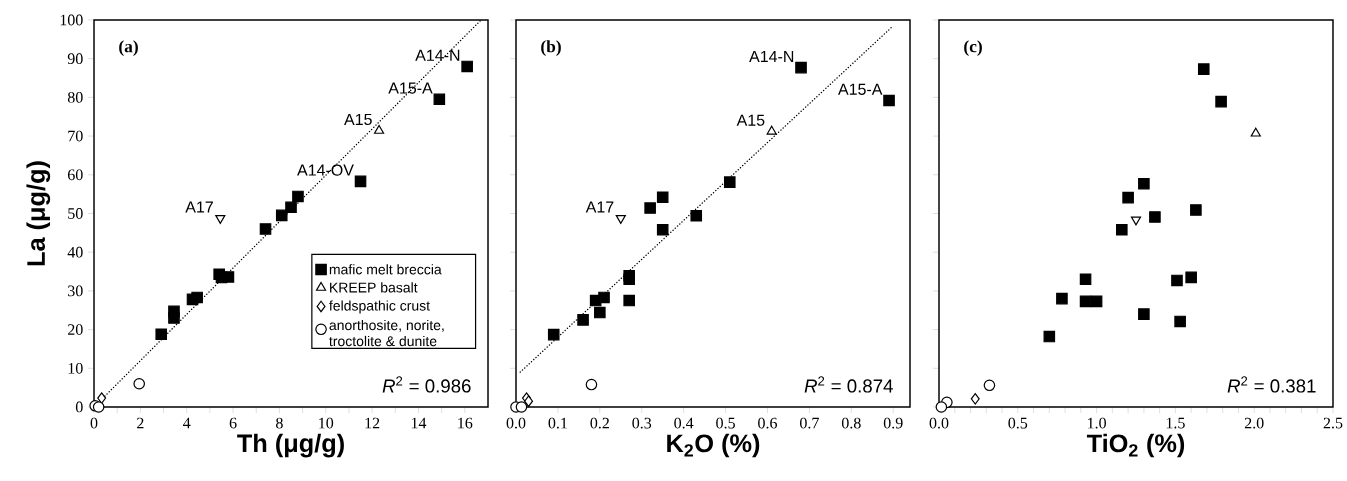 This screenshot has height=481, width=1347. I want to click on y-tick-label: 10, so click(75, 368).